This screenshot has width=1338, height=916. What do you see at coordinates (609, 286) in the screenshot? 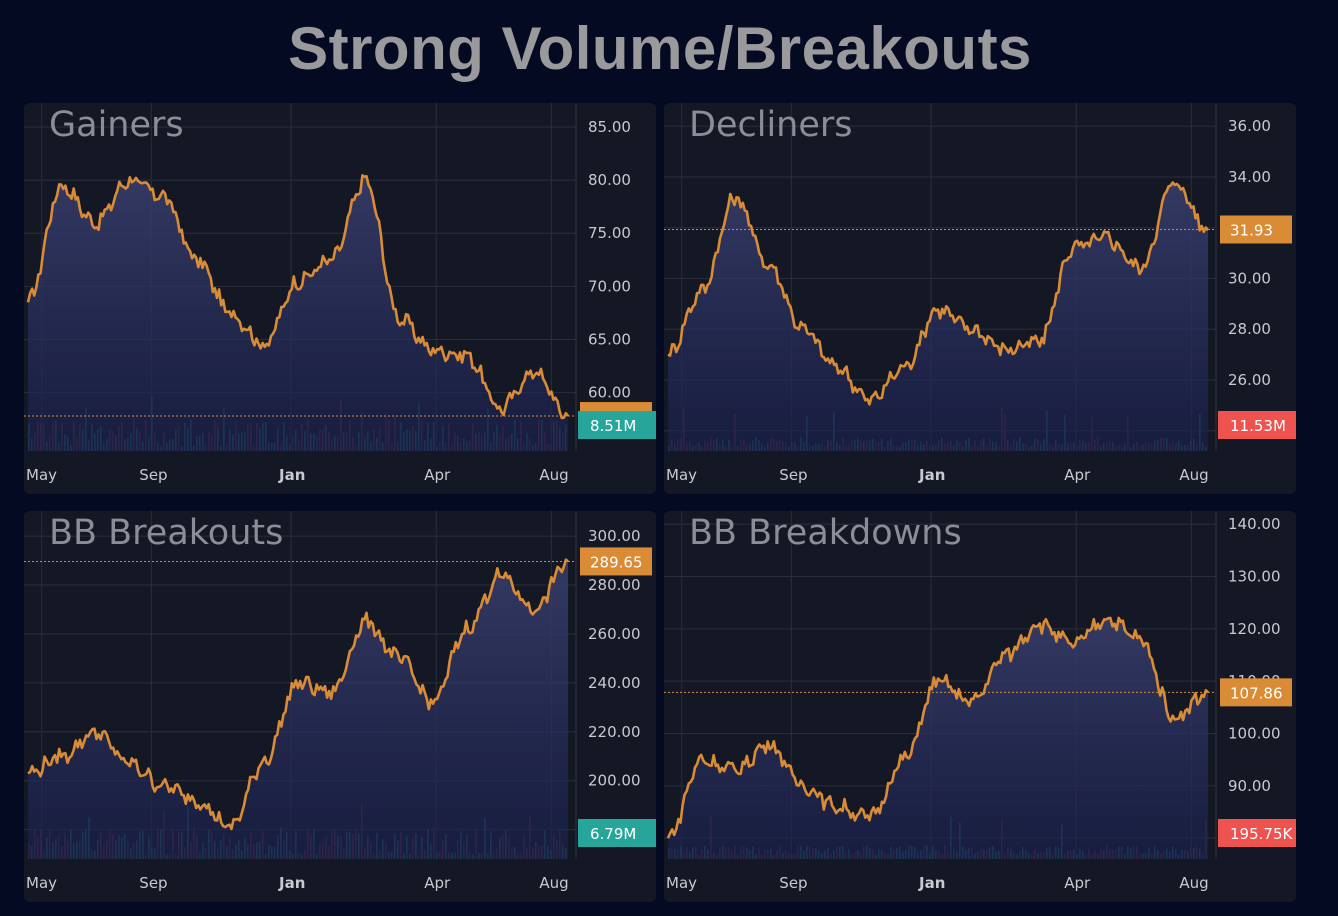
I see `y-tick-label: 70.00` at bounding box center [609, 286].